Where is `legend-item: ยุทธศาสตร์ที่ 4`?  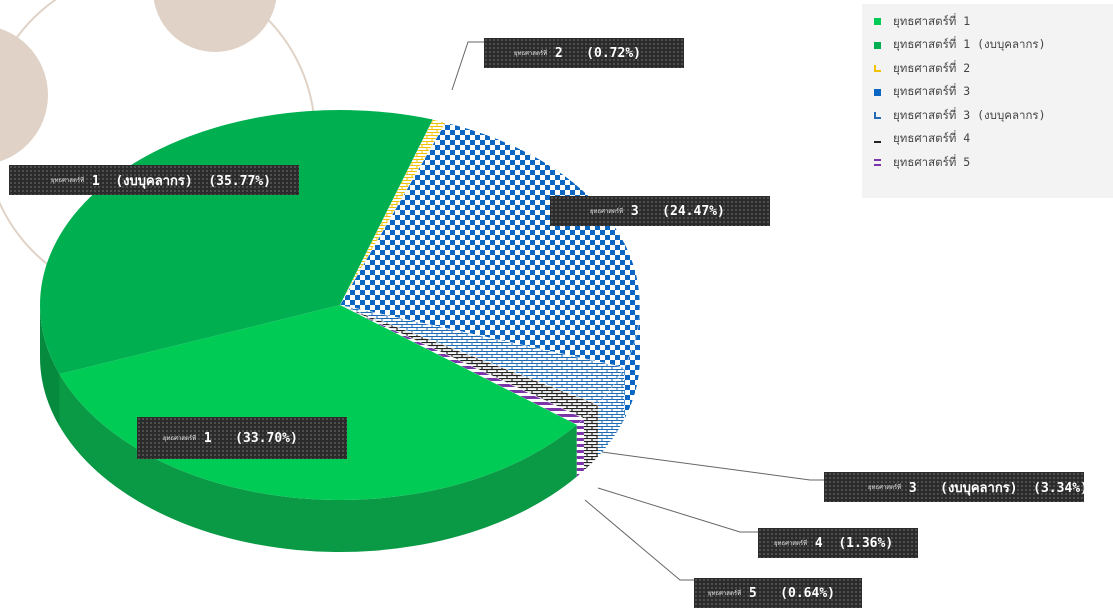 legend-item: ยุทธศาสตร์ที่ 4 is located at coordinates (993, 140).